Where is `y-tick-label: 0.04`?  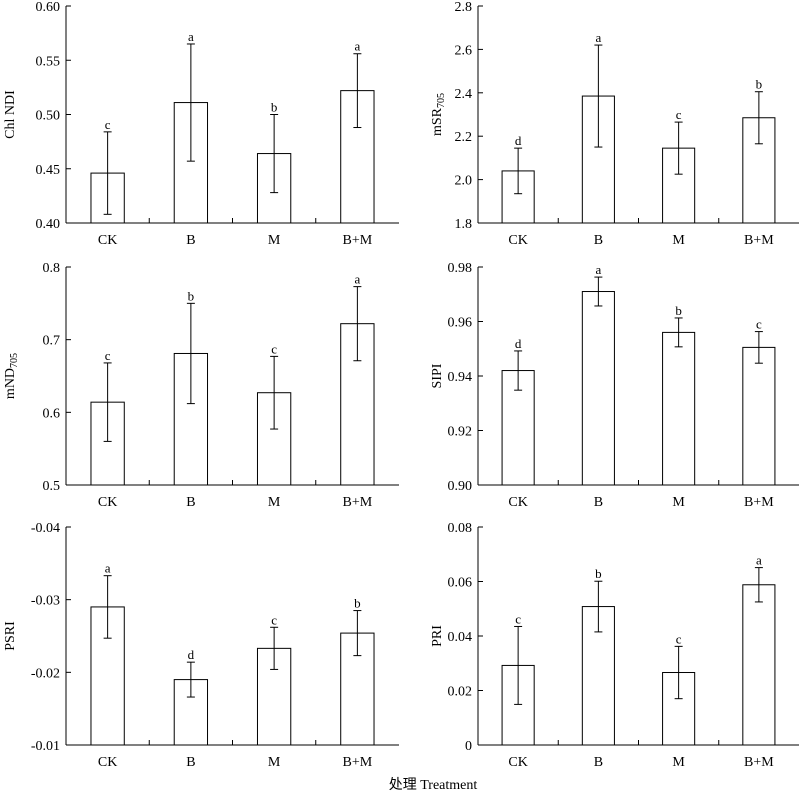 y-tick-label: 0.04 is located at coordinates (460, 637).